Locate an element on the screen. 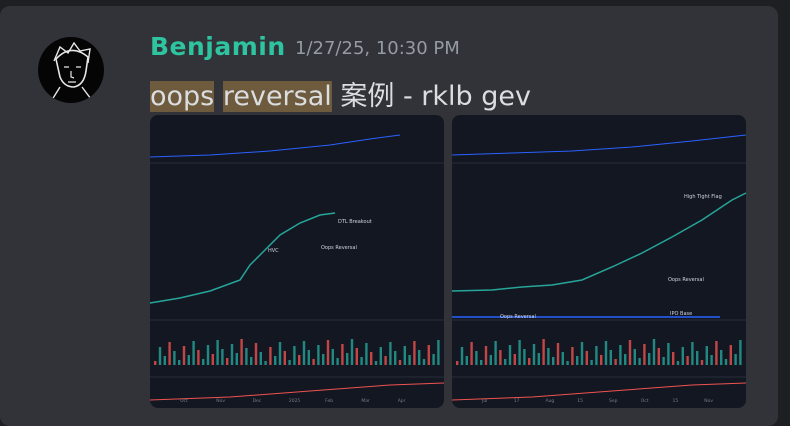 Image resolution: width=790 pixels, height=426 pixels. axis-label: 15 is located at coordinates (580, 401).